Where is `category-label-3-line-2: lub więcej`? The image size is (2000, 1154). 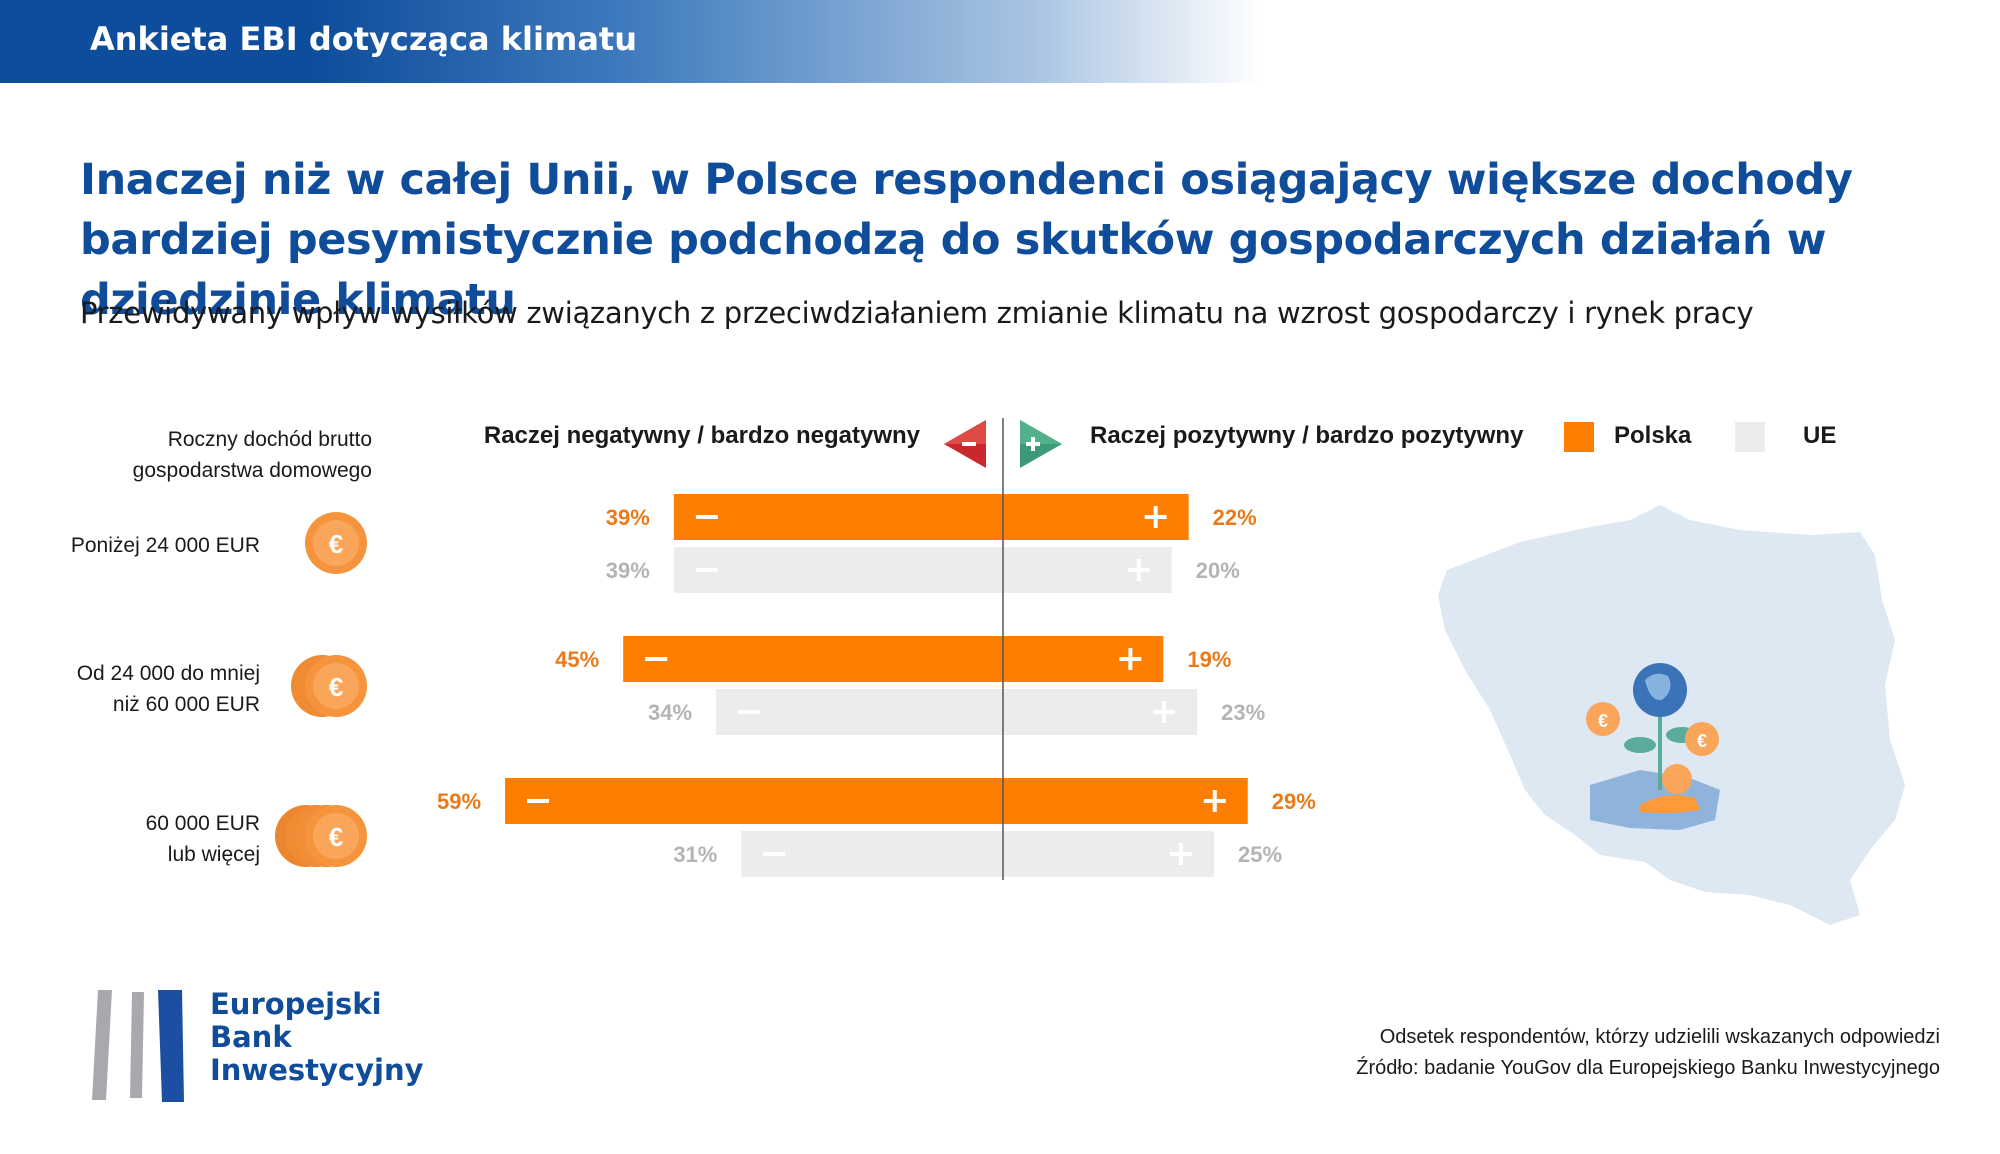
category-label-3-line-2: lub więcej is located at coordinates (213, 854).